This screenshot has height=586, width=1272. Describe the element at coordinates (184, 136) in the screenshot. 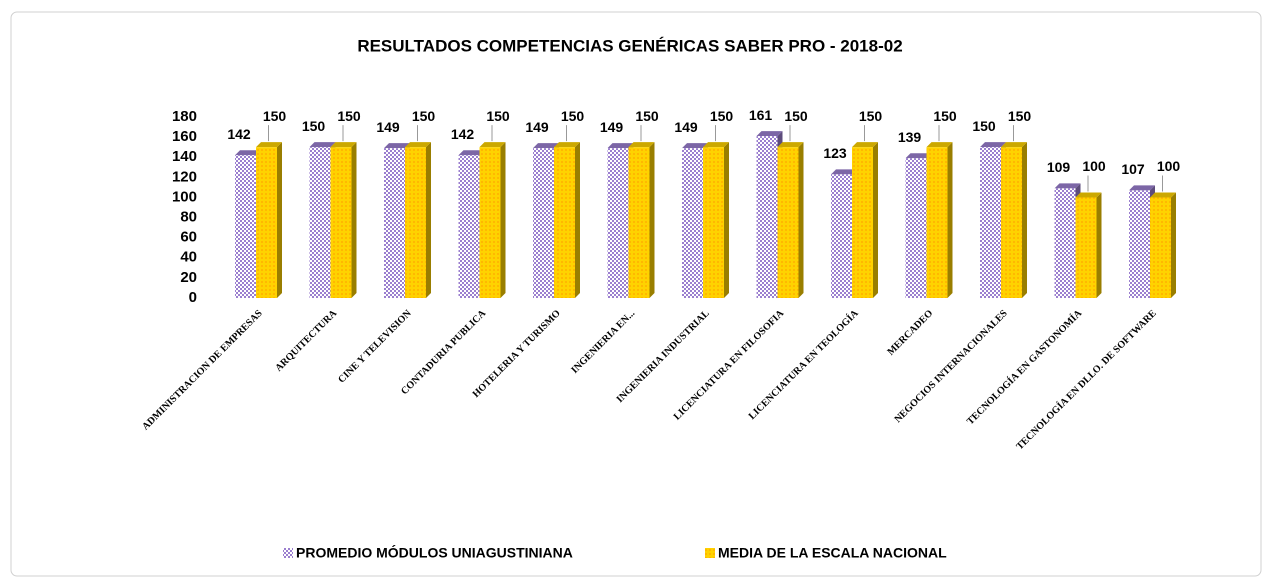

I see `y-tick-label: 160` at that location.